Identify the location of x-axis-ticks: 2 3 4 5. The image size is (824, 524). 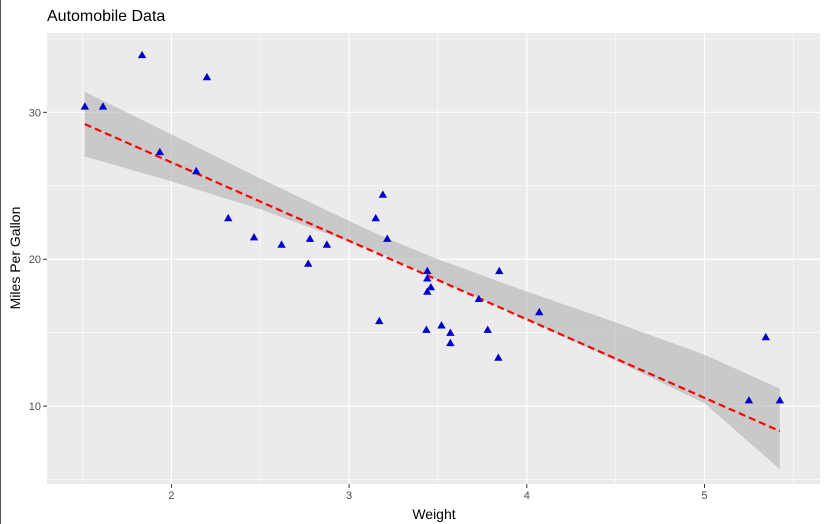
(438, 493).